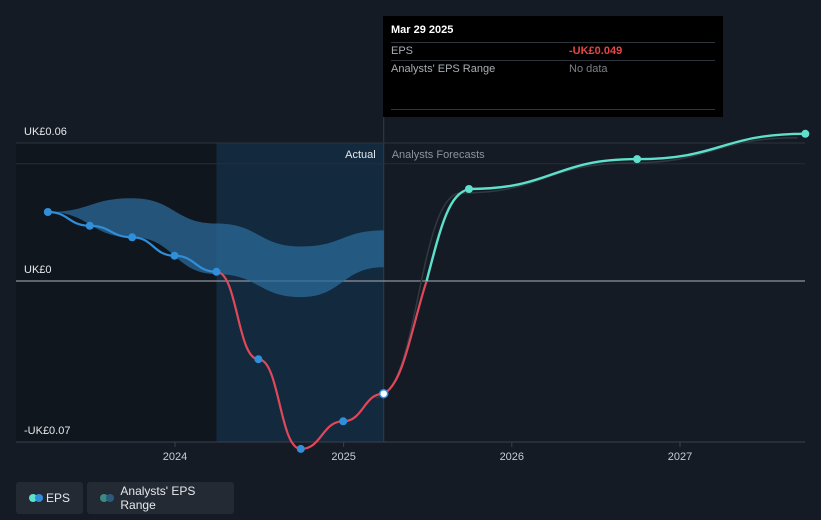 This screenshot has height=520, width=821. I want to click on tooltip-range-value: No data, so click(588, 69).